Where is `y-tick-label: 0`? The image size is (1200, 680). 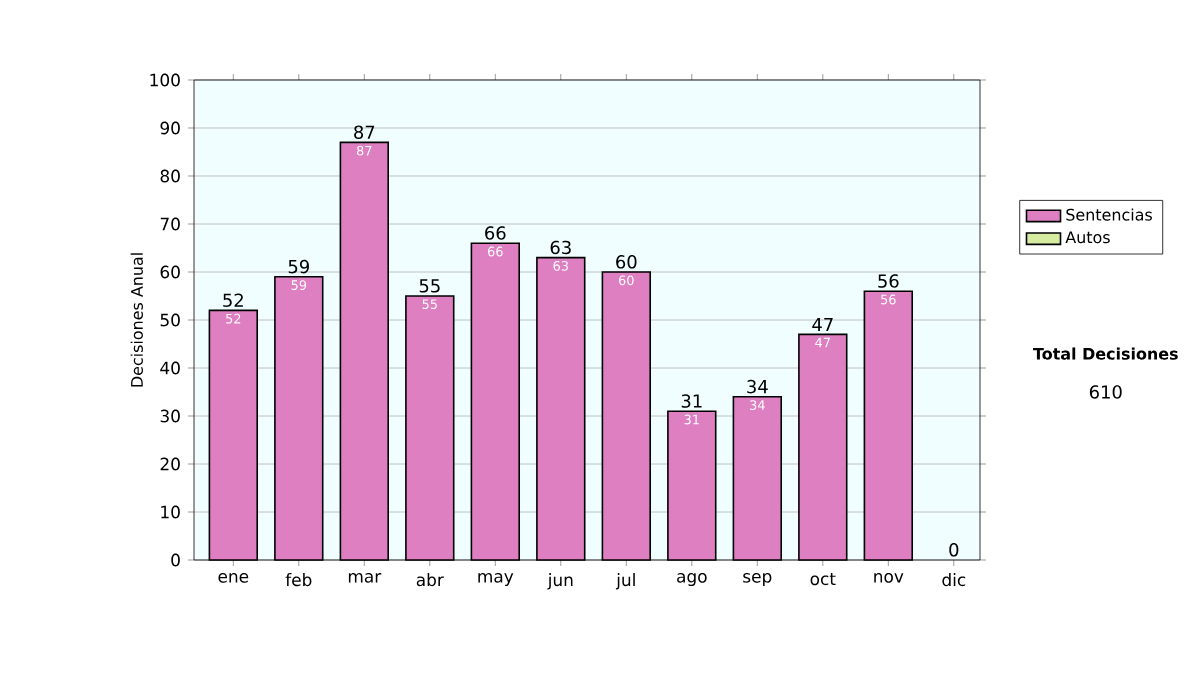
y-tick-label: 0 is located at coordinates (175, 560).